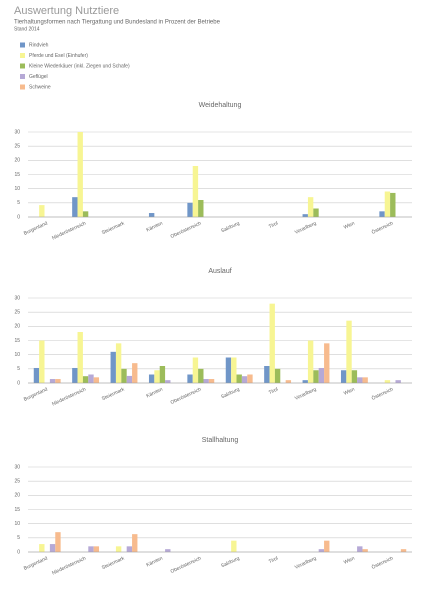  I want to click on legend-label: Rindvieh, so click(39, 45).